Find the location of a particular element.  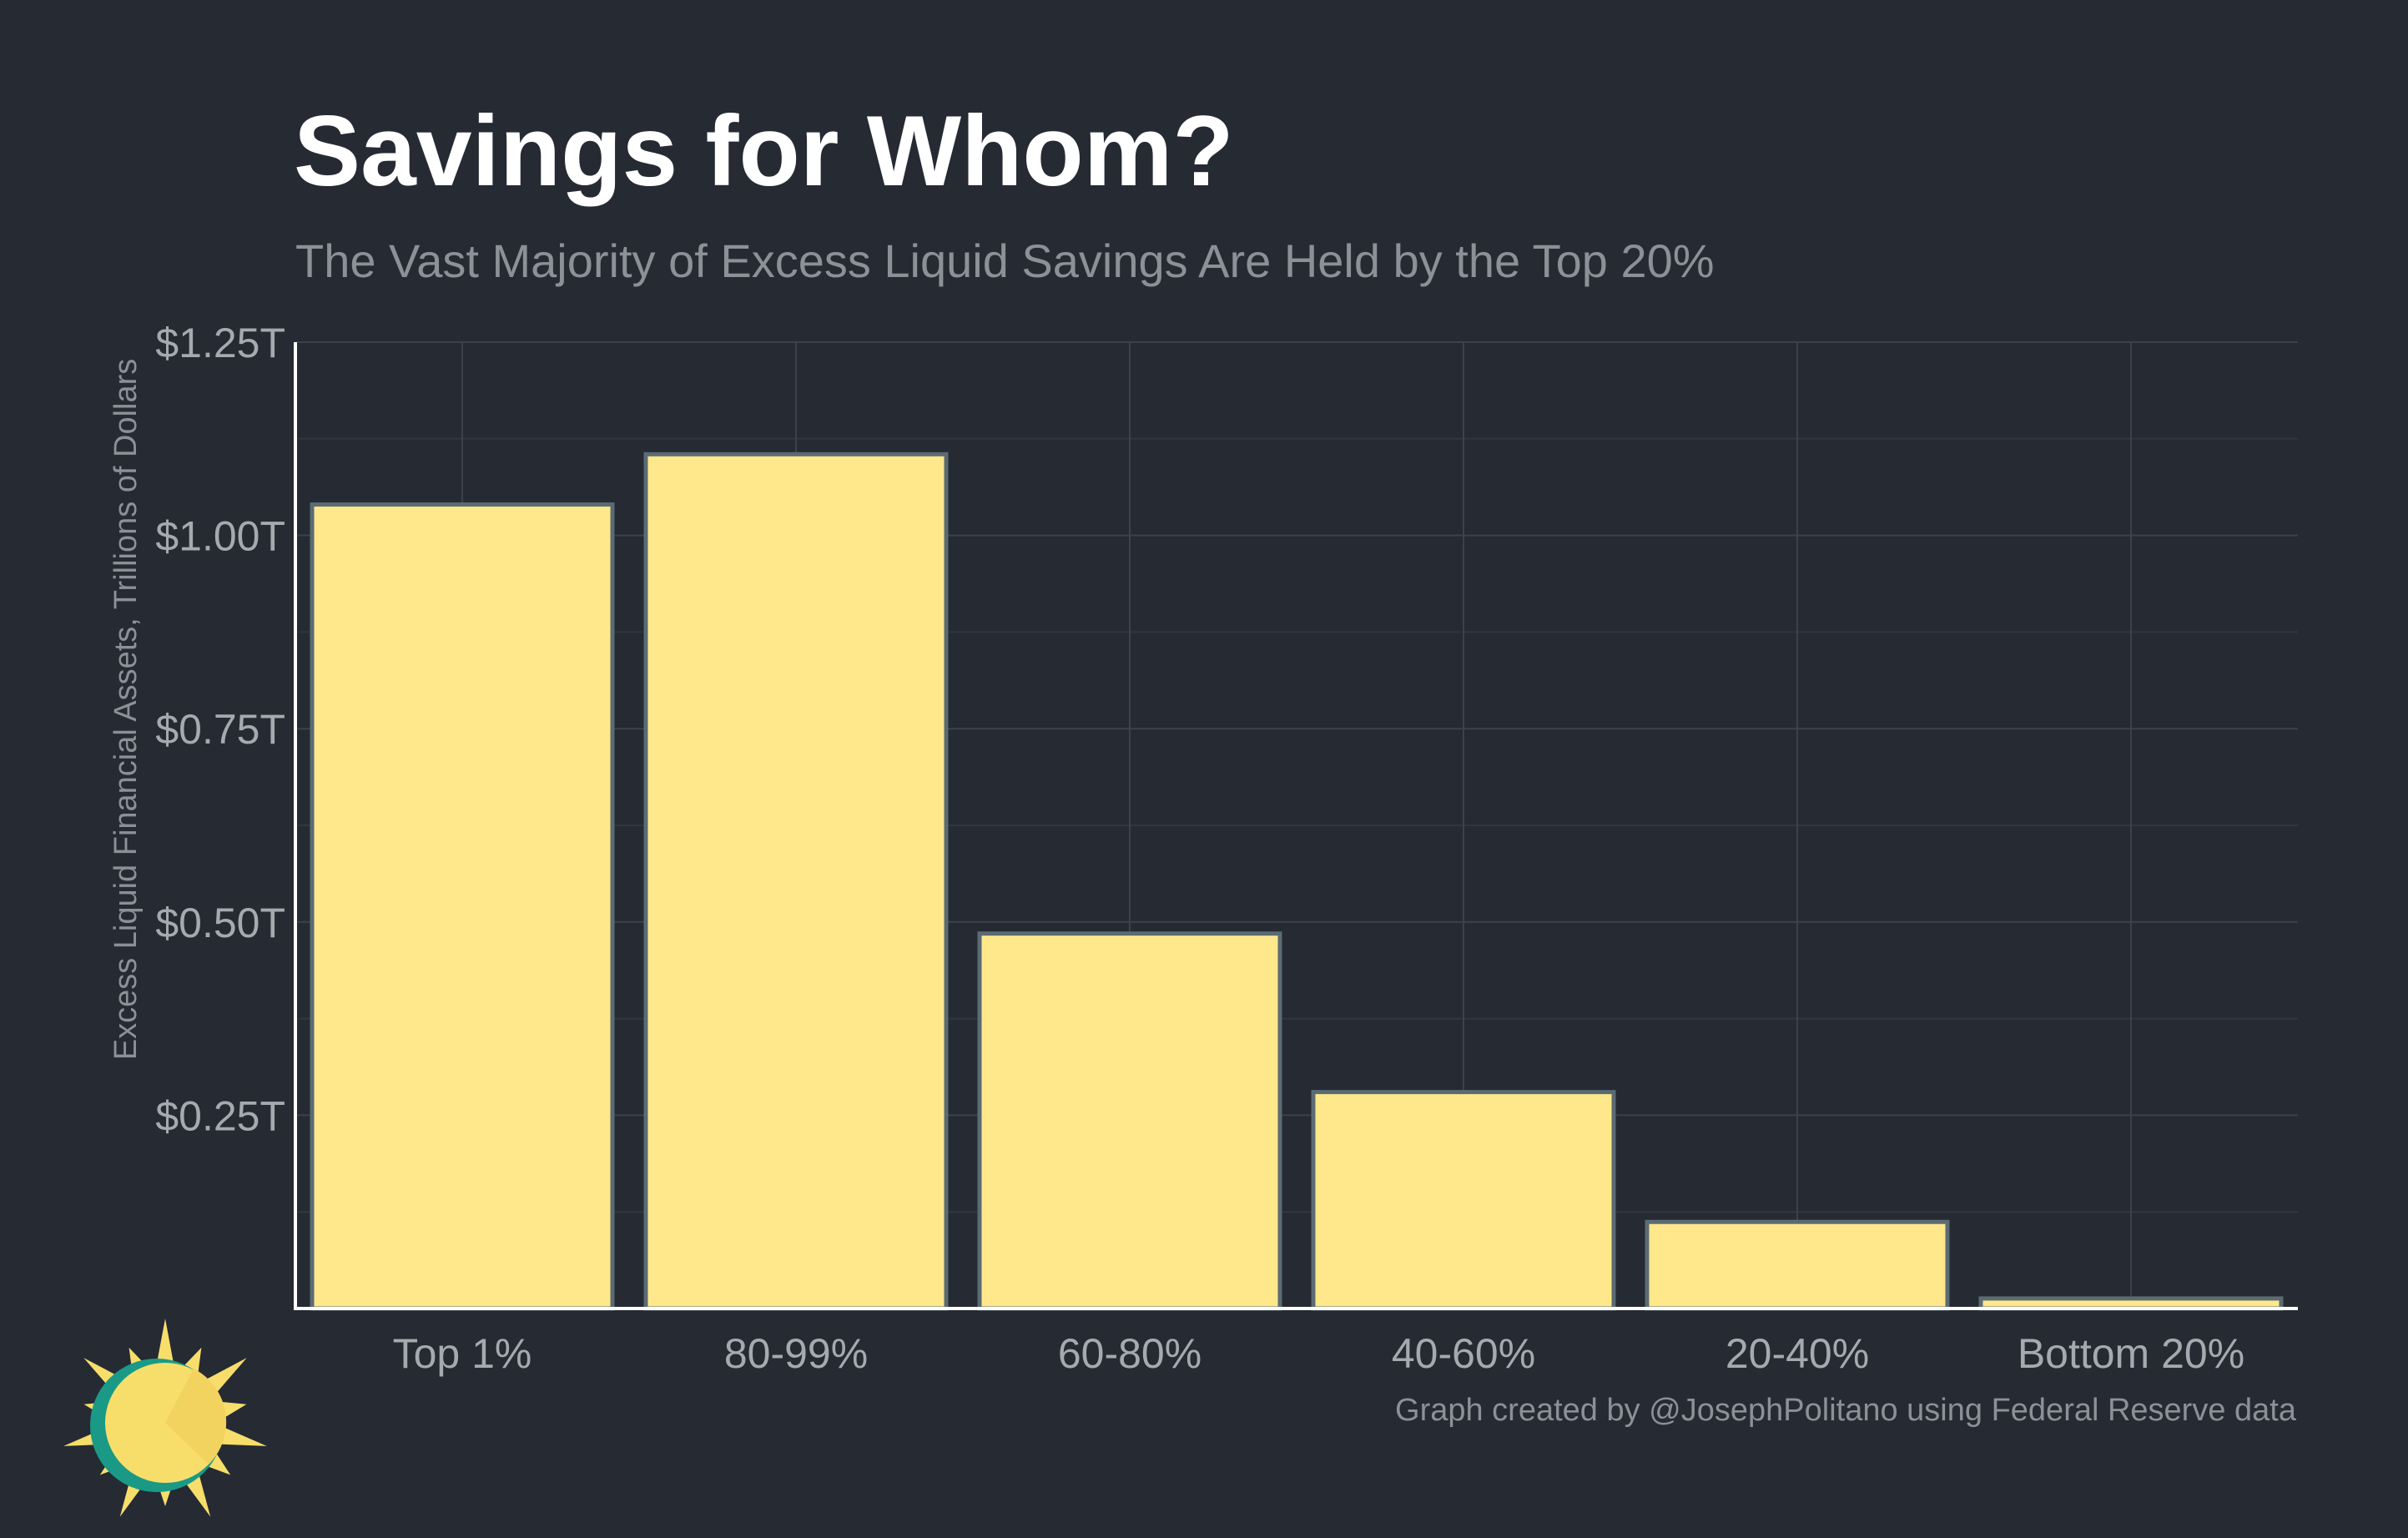

y-tick-labels: $0.25T $0.50T $0.75T $1.00T $1.25T is located at coordinates (220, 729).